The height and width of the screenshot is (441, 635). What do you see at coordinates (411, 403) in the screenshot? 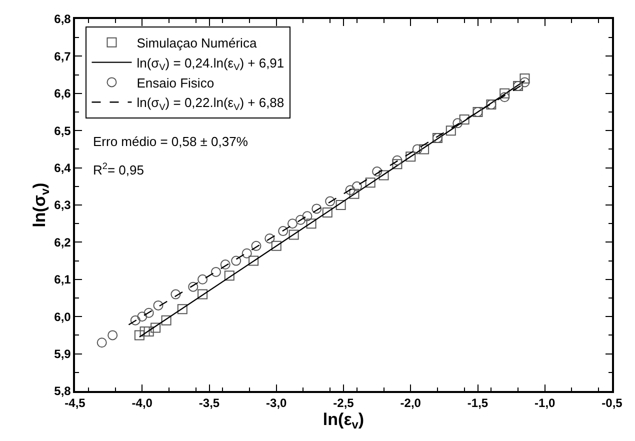
I see `x-tick-label: -2,0` at bounding box center [411, 403].